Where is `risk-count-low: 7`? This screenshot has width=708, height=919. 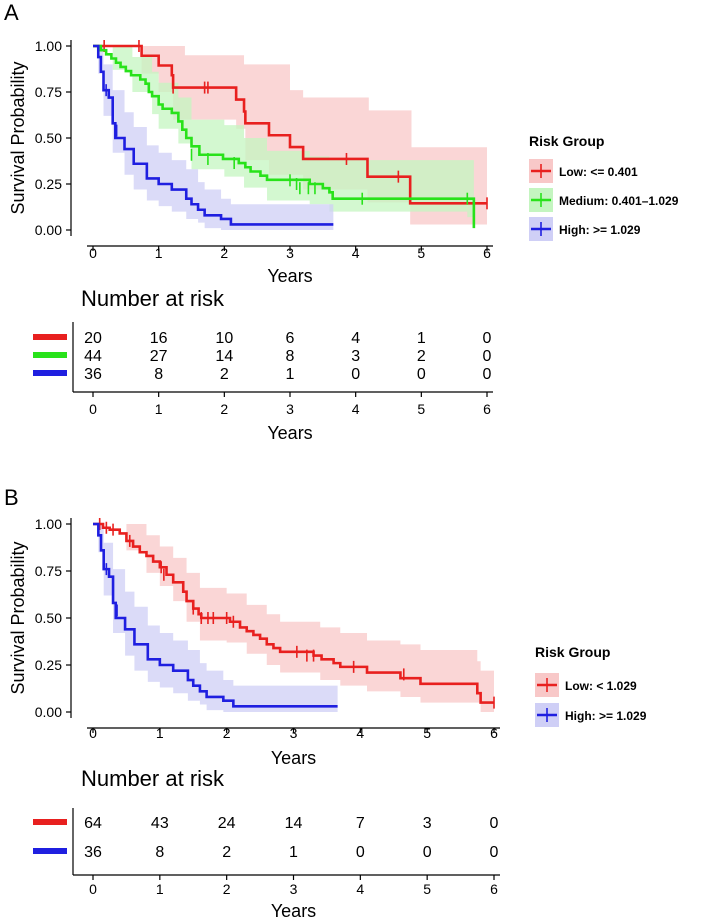
risk-count-low: 7 is located at coordinates (360, 823).